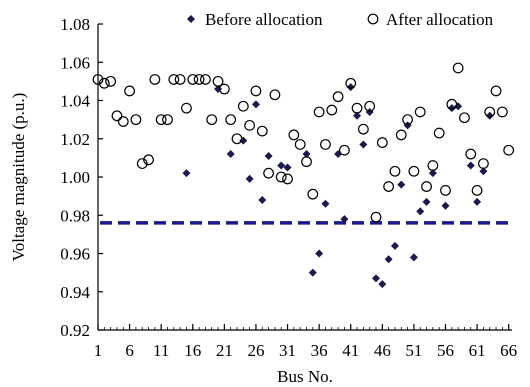 This screenshot has height=387, width=530. I want to click on x-axis-ticks: 1 6 11 16 21 26 31 36 41 46 51 56 61 66, so click(305, 342).